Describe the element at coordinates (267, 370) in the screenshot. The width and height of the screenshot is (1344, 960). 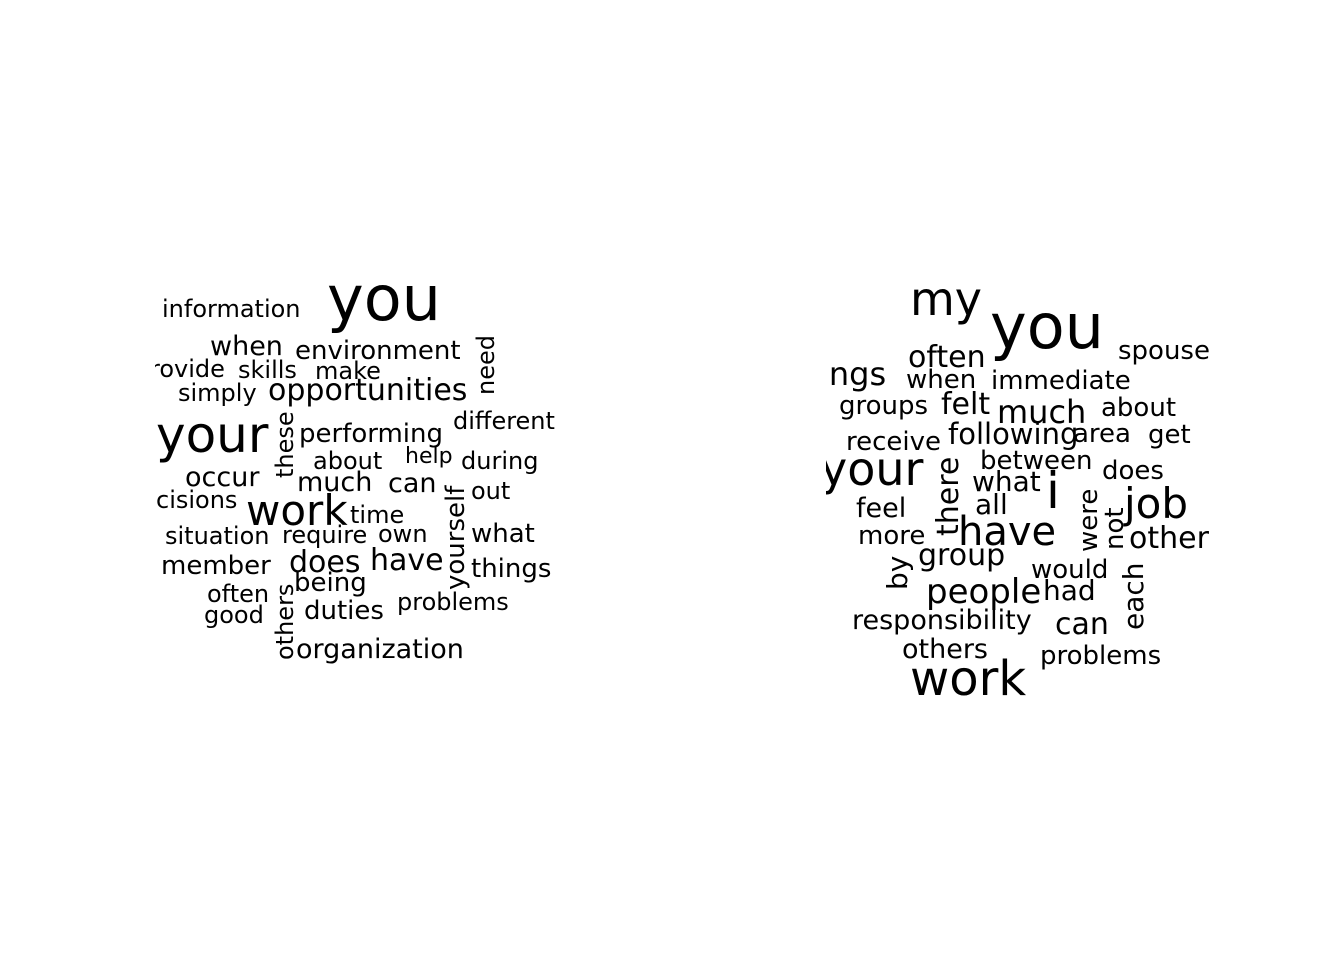
I see `cloud-word: skills` at that location.